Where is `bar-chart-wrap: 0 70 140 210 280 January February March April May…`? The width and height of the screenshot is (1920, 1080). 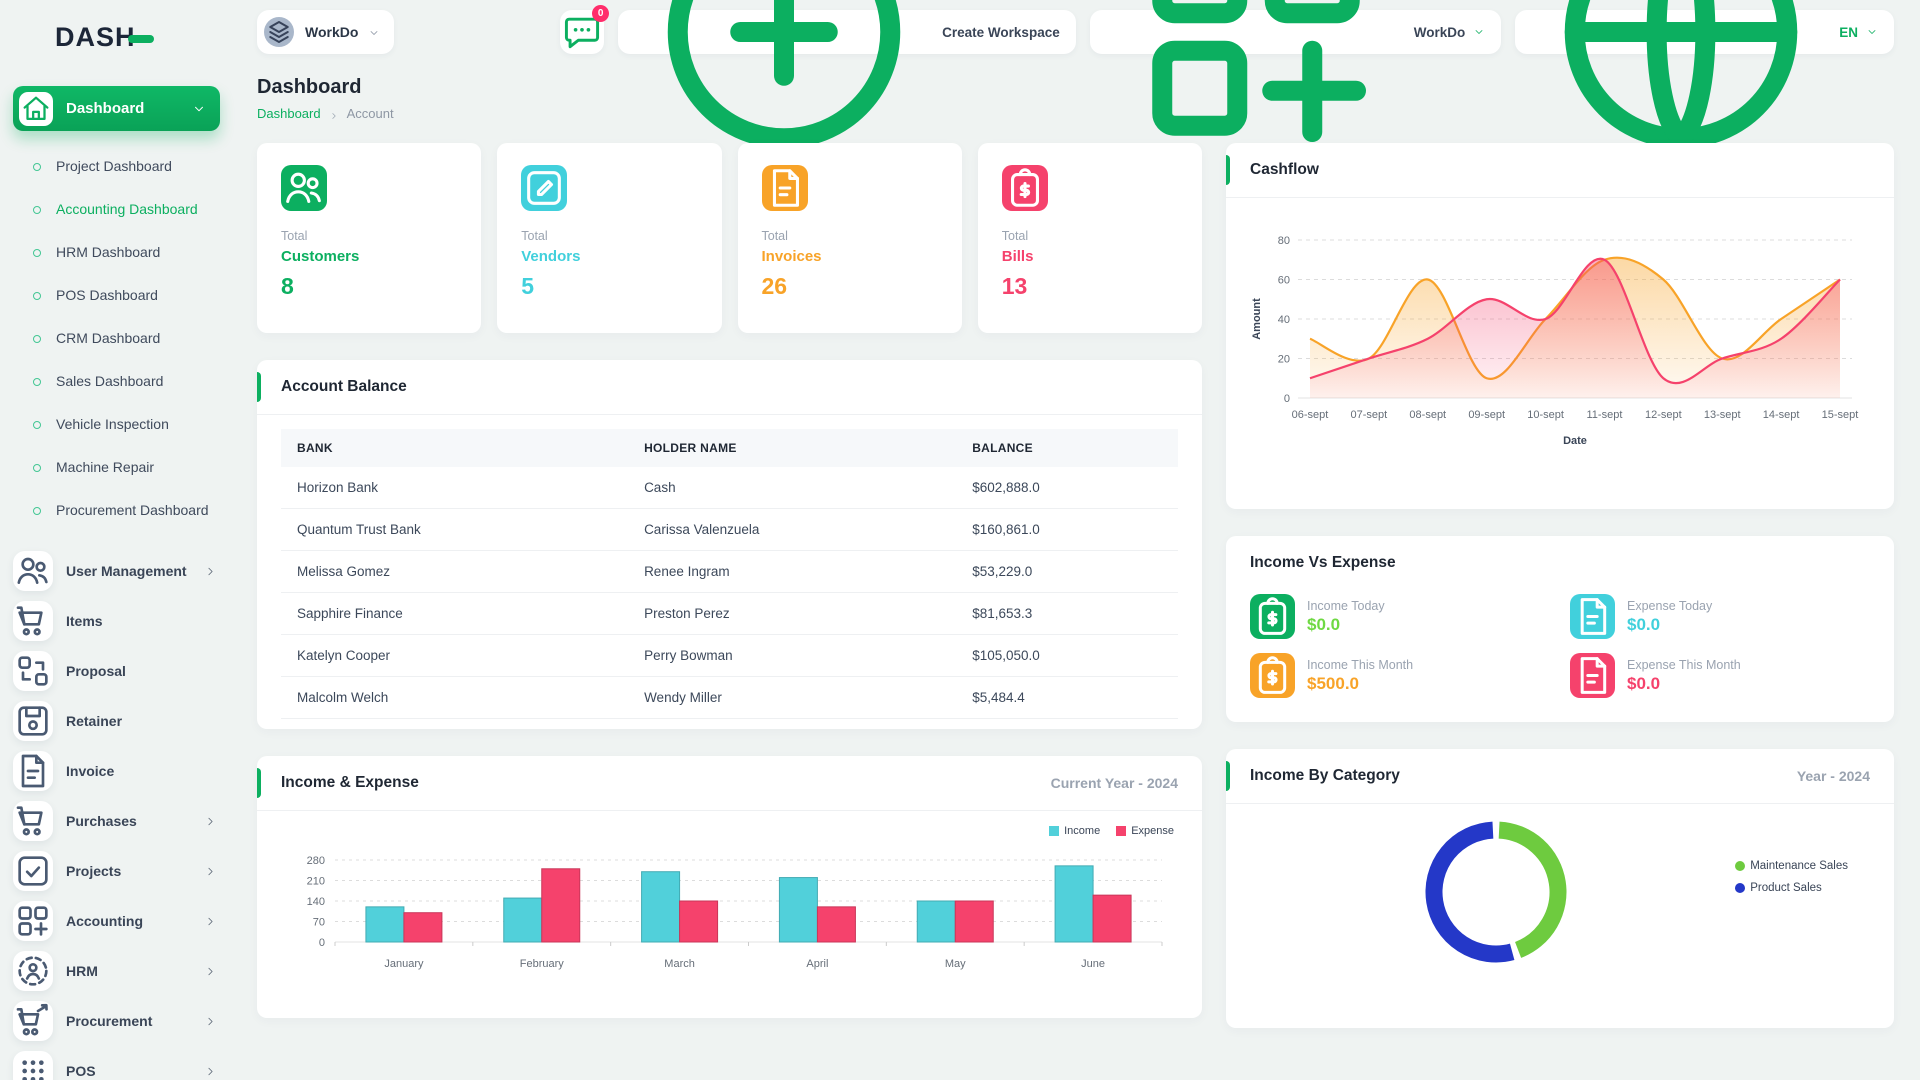
bar-chart-wrap: 0 70 140 210 280 January February March April May… is located at coordinates (729, 927).